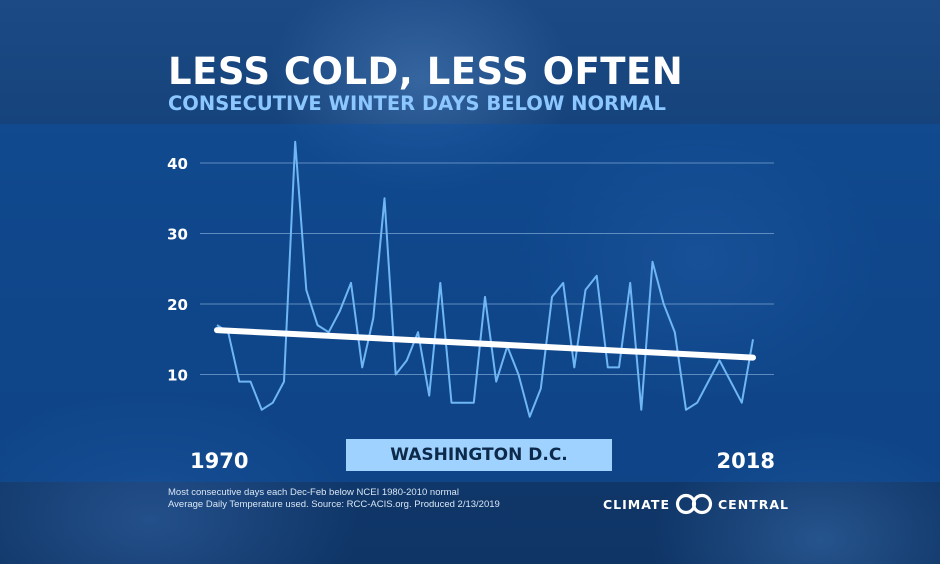 This screenshot has width=940, height=564. I want to click on logo-rings-icon, so click(694, 504).